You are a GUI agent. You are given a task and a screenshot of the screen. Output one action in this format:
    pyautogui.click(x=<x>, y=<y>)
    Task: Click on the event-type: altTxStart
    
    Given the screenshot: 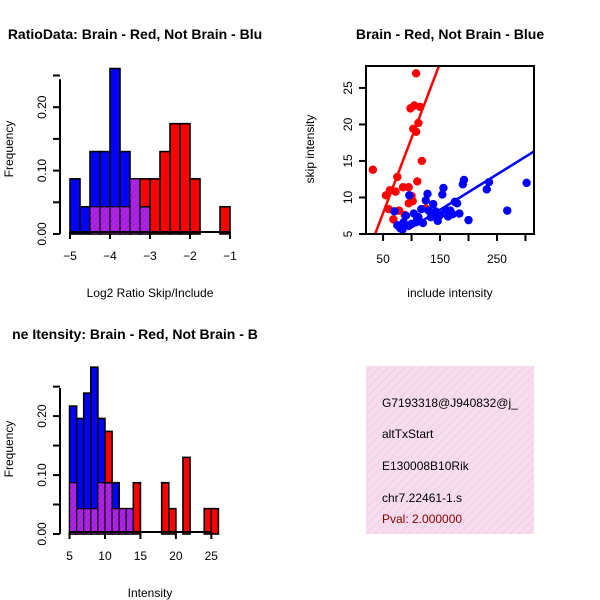 What is the action you would take?
    pyautogui.click(x=408, y=434)
    